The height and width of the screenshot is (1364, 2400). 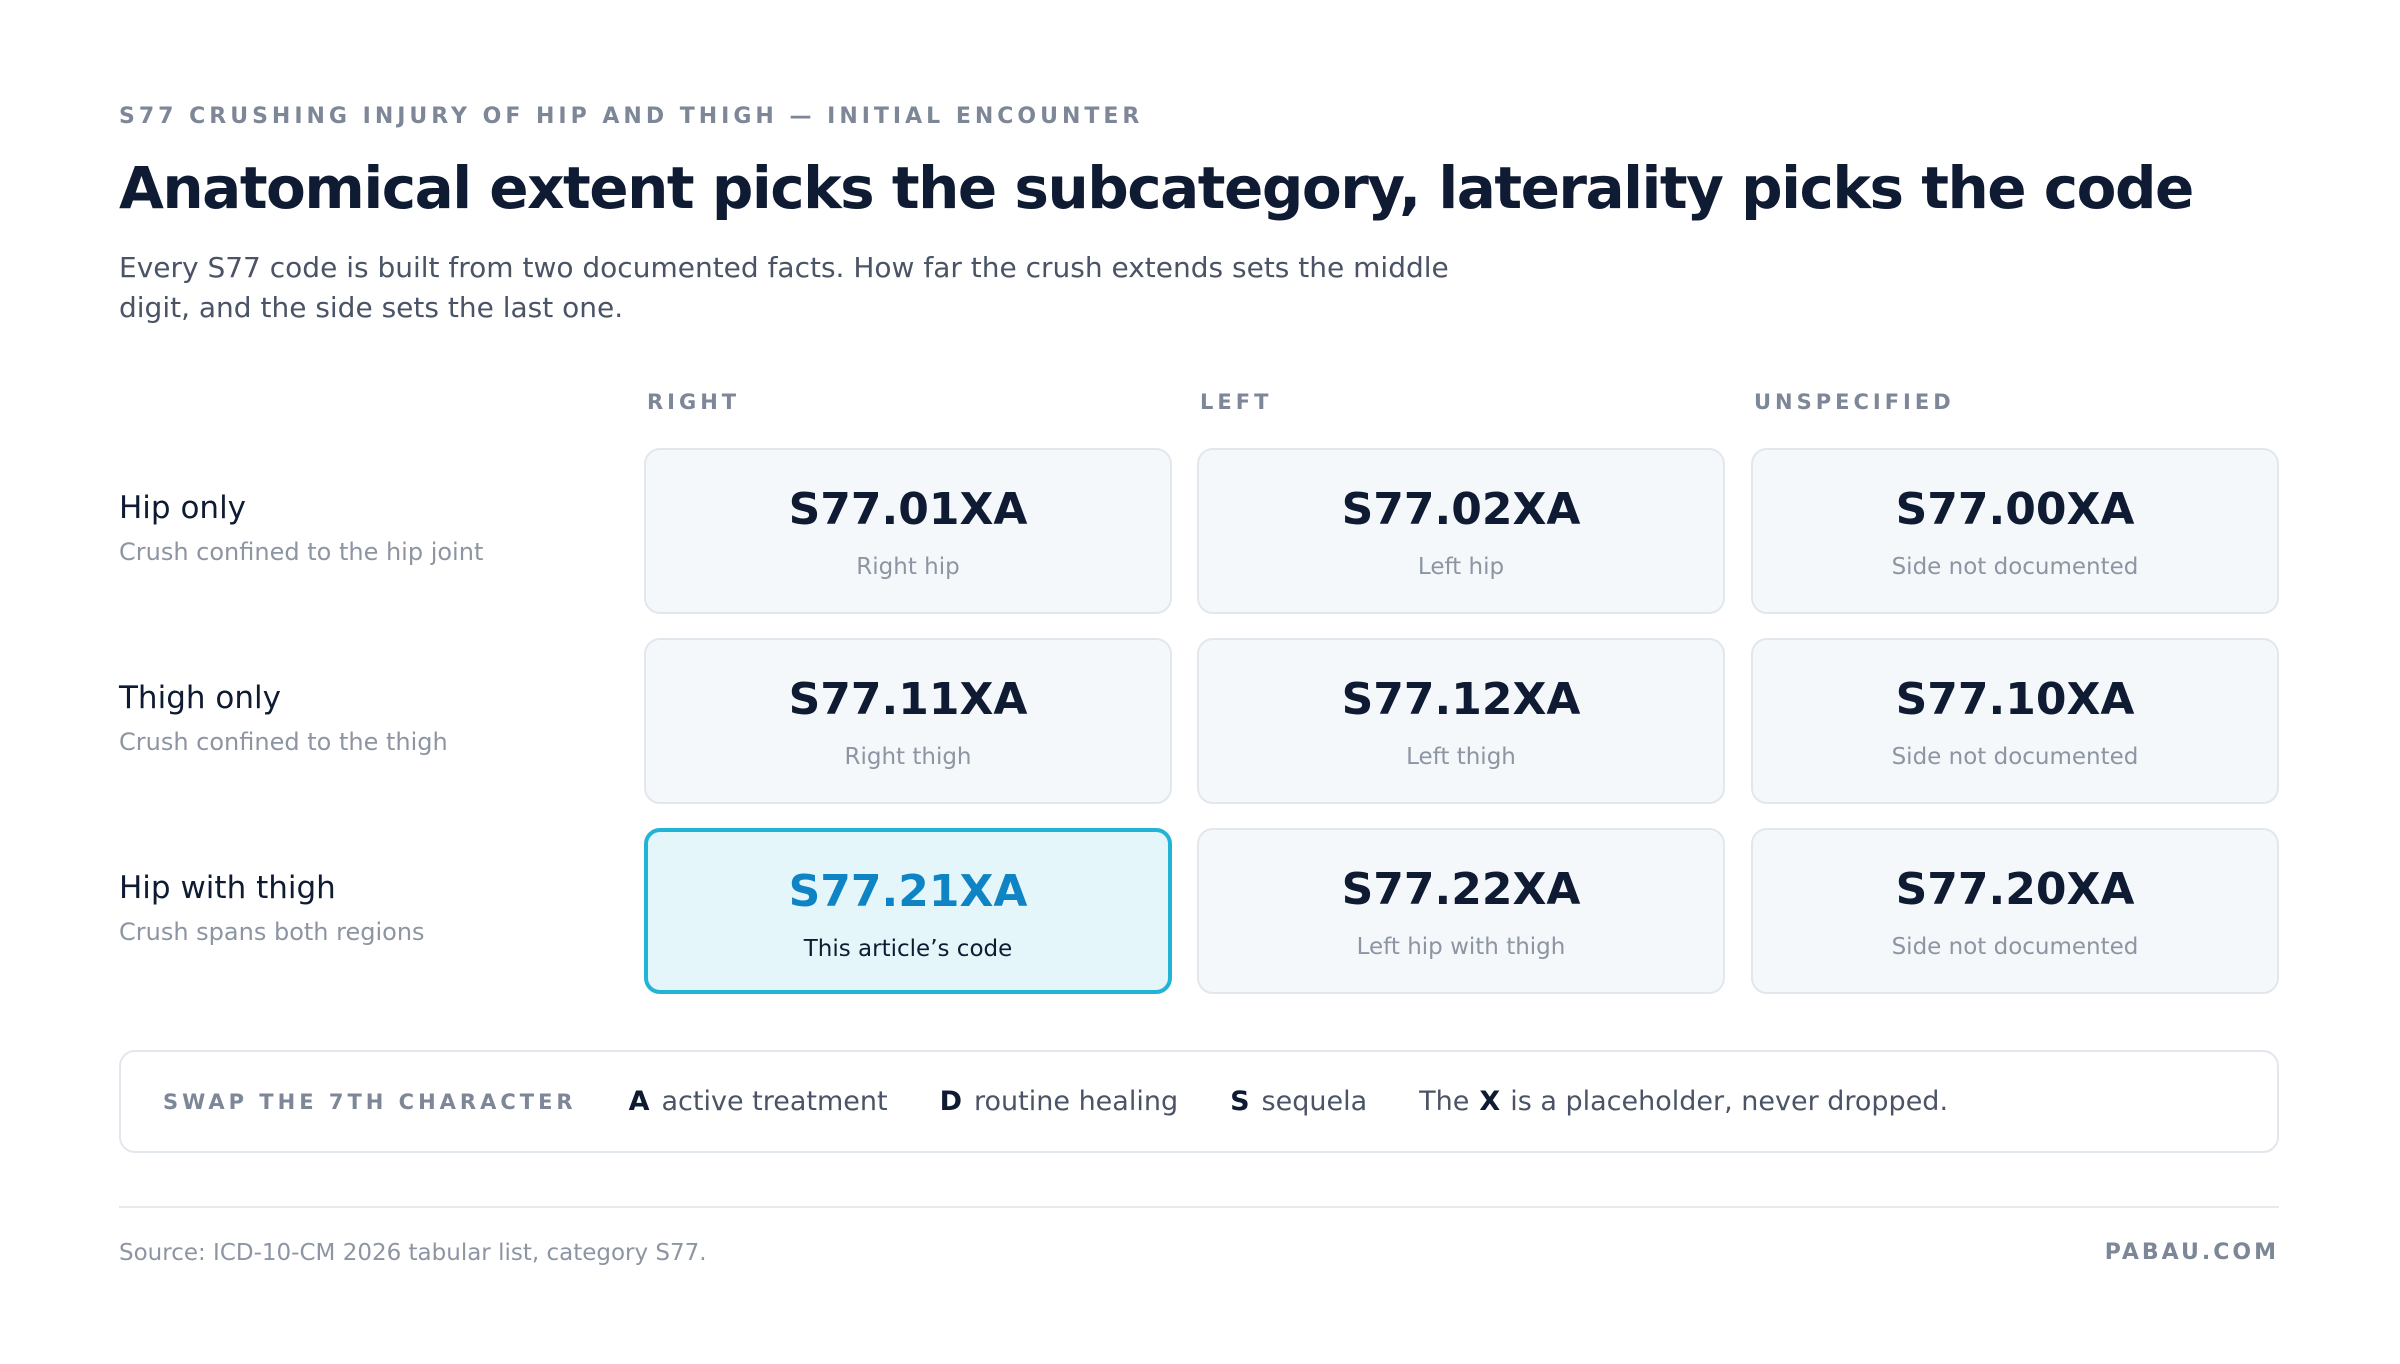 What do you see at coordinates (301, 552) in the screenshot?
I see `row-description: Crush confined to the hip joint` at bounding box center [301, 552].